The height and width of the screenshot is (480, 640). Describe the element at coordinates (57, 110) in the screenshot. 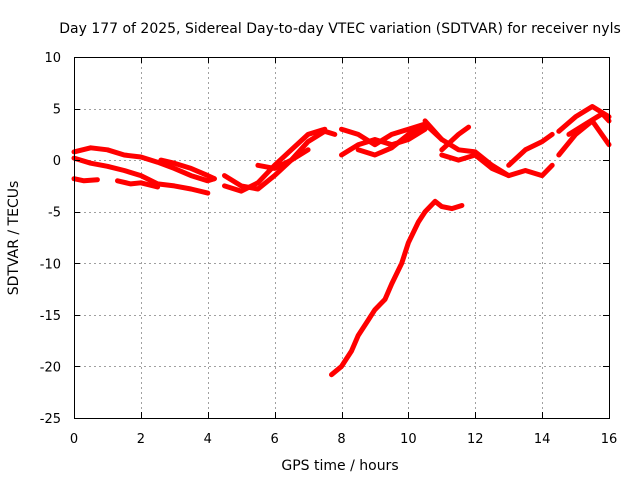

I see `y-tick-label: 5` at that location.